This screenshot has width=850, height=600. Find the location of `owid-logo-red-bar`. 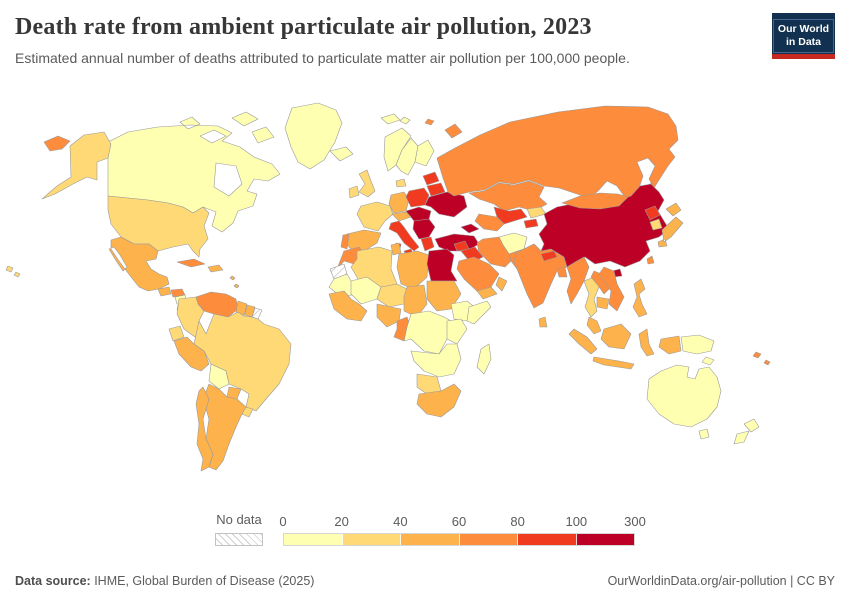

owid-logo-red-bar is located at coordinates (803, 56).